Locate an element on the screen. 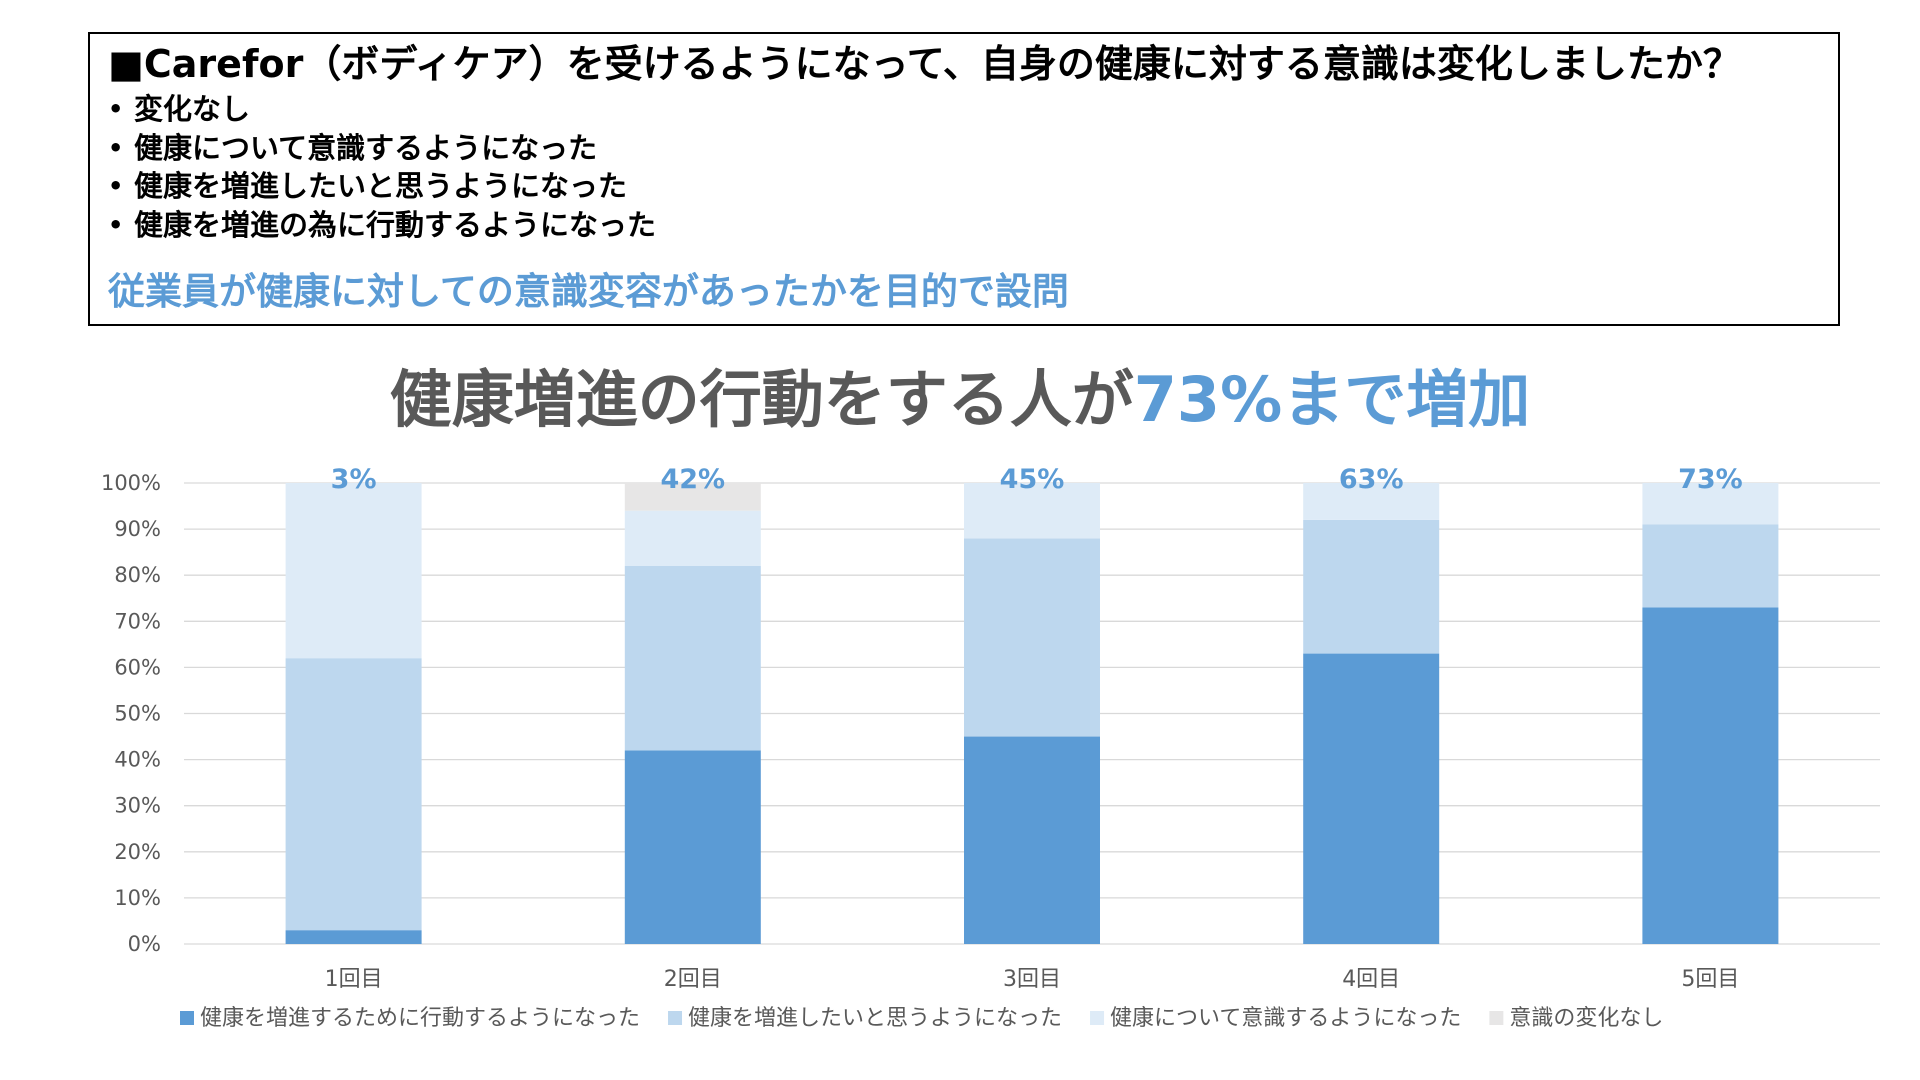 The height and width of the screenshot is (1080, 1920). x-tick-label: 1回目 is located at coordinates (354, 979).